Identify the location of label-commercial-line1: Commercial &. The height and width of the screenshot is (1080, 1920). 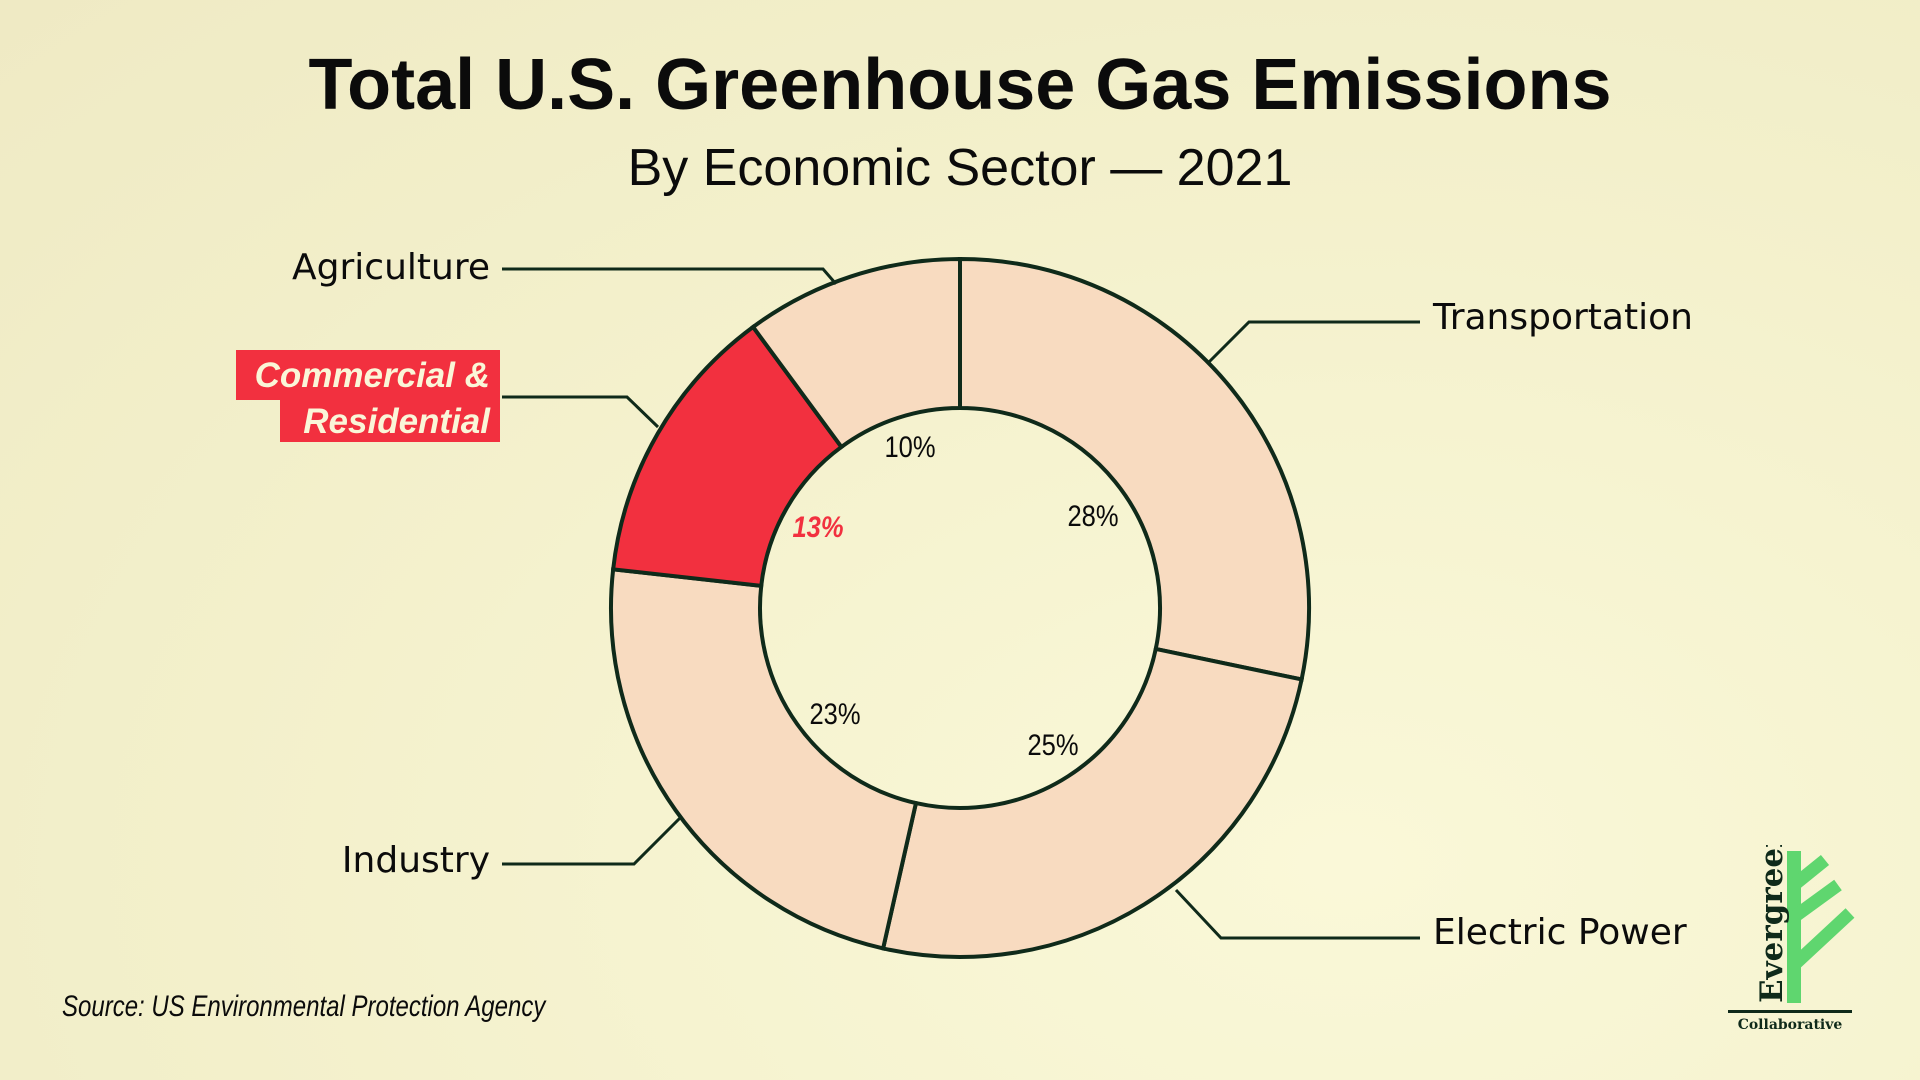
(368, 375).